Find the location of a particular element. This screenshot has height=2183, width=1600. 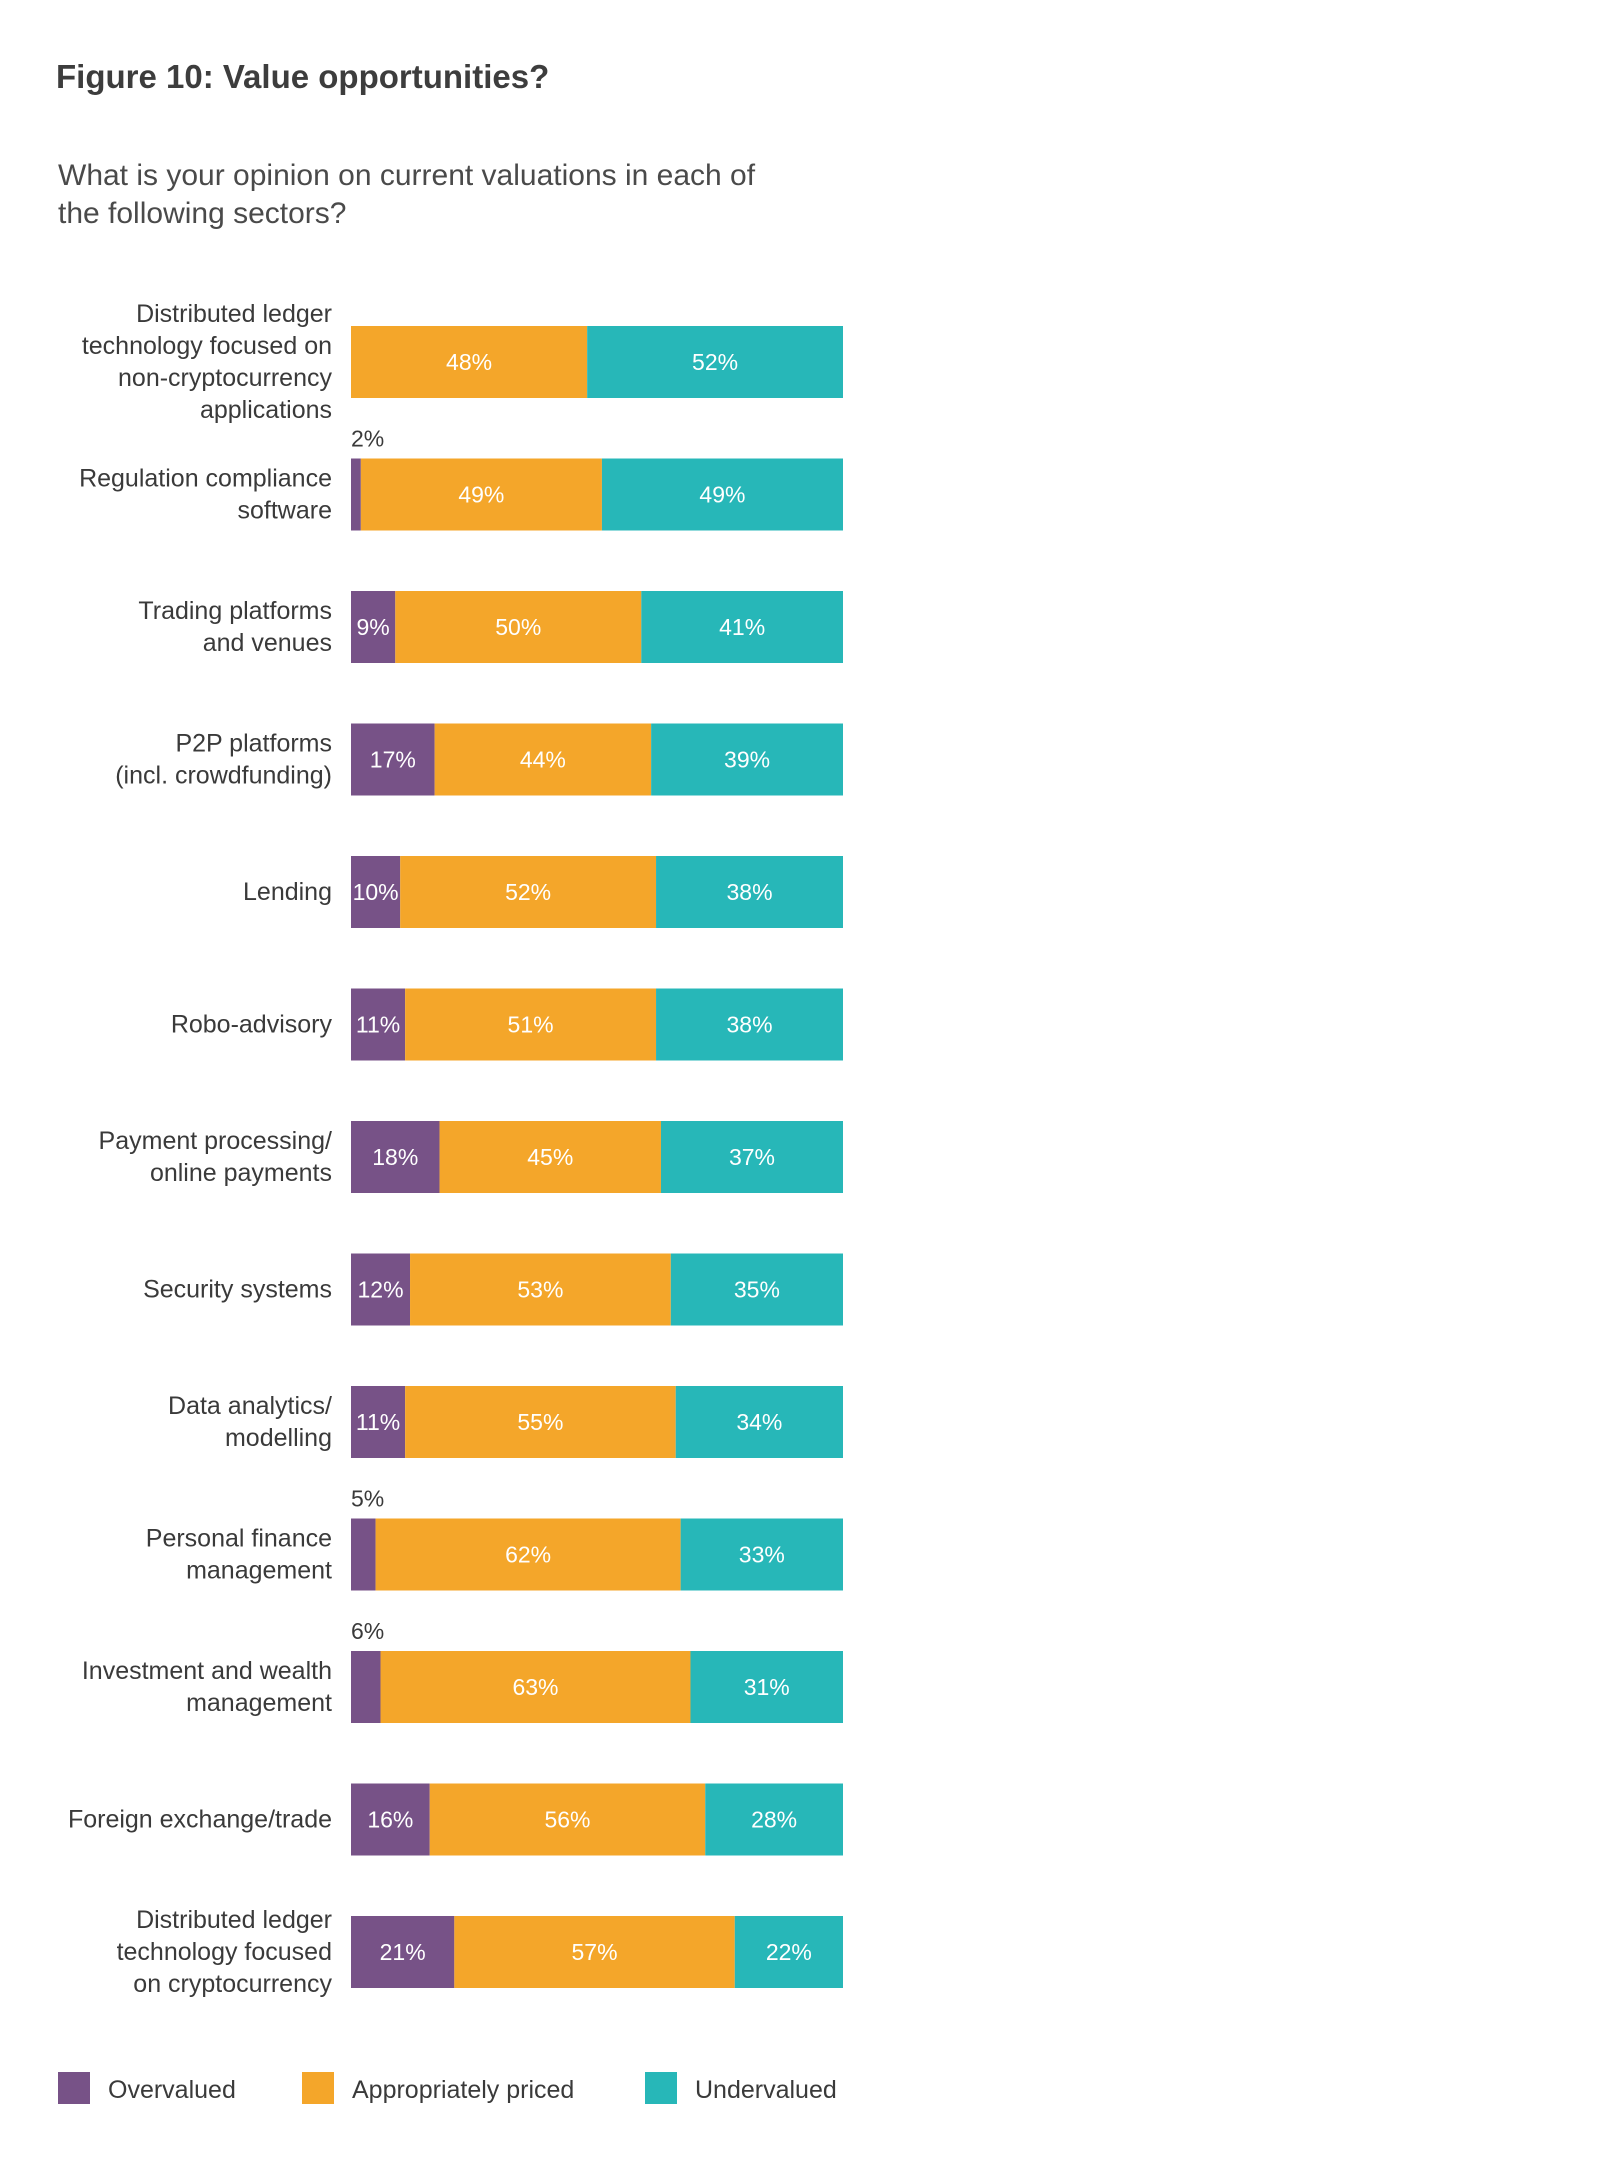

data-label: 22% is located at coordinates (789, 1952).